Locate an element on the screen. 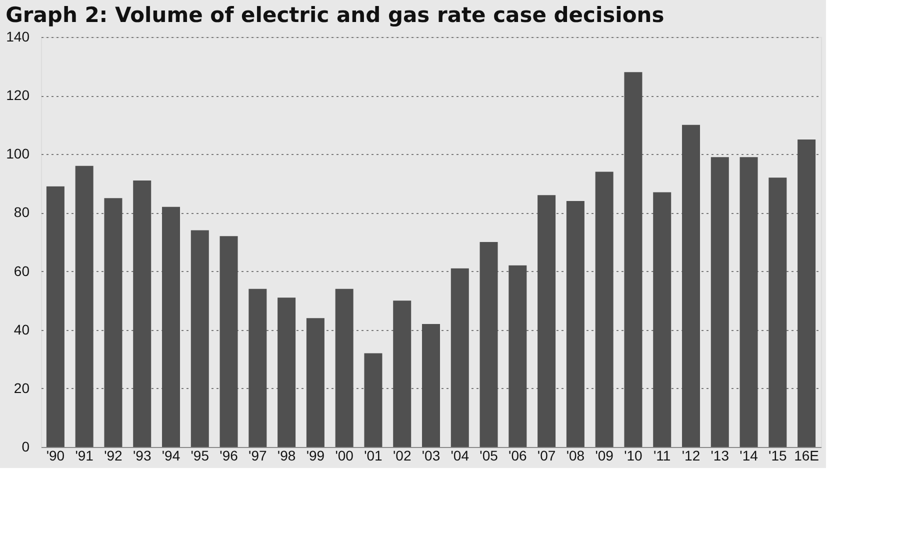  x-tick-label: '96 is located at coordinates (229, 456).